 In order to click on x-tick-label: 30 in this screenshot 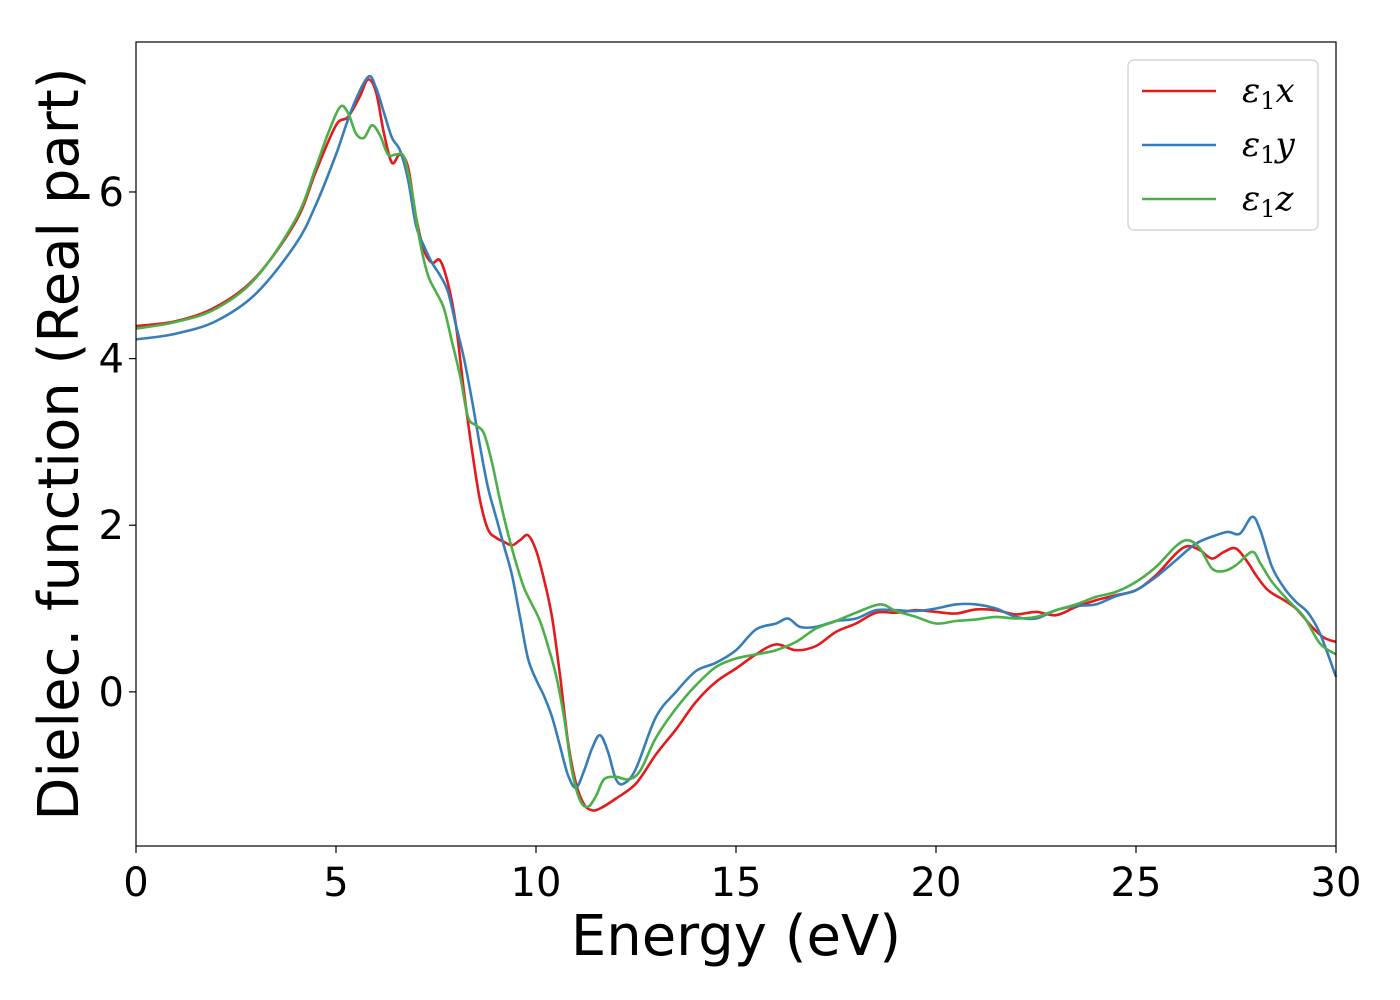, I will do `click(1336, 883)`.